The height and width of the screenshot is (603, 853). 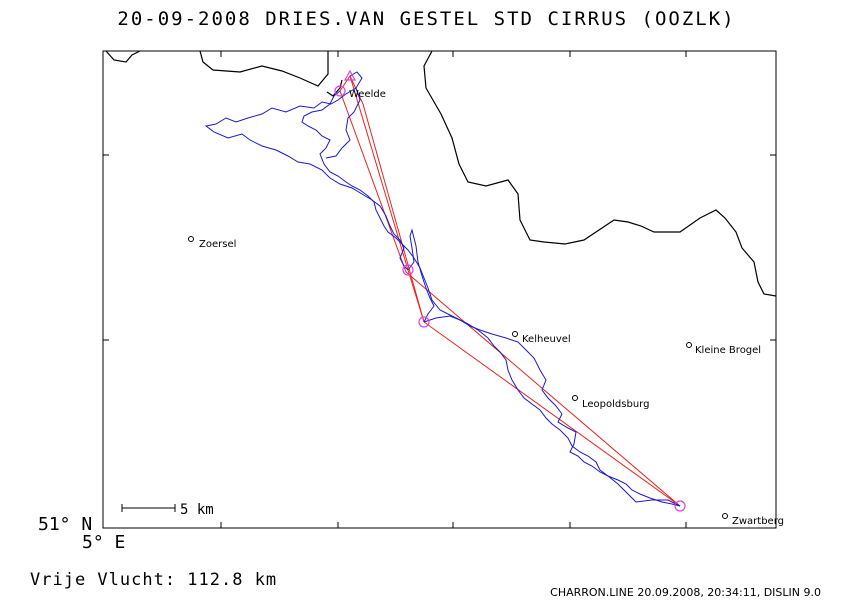 I want to click on latitude-label: 51° N, so click(x=65, y=524).